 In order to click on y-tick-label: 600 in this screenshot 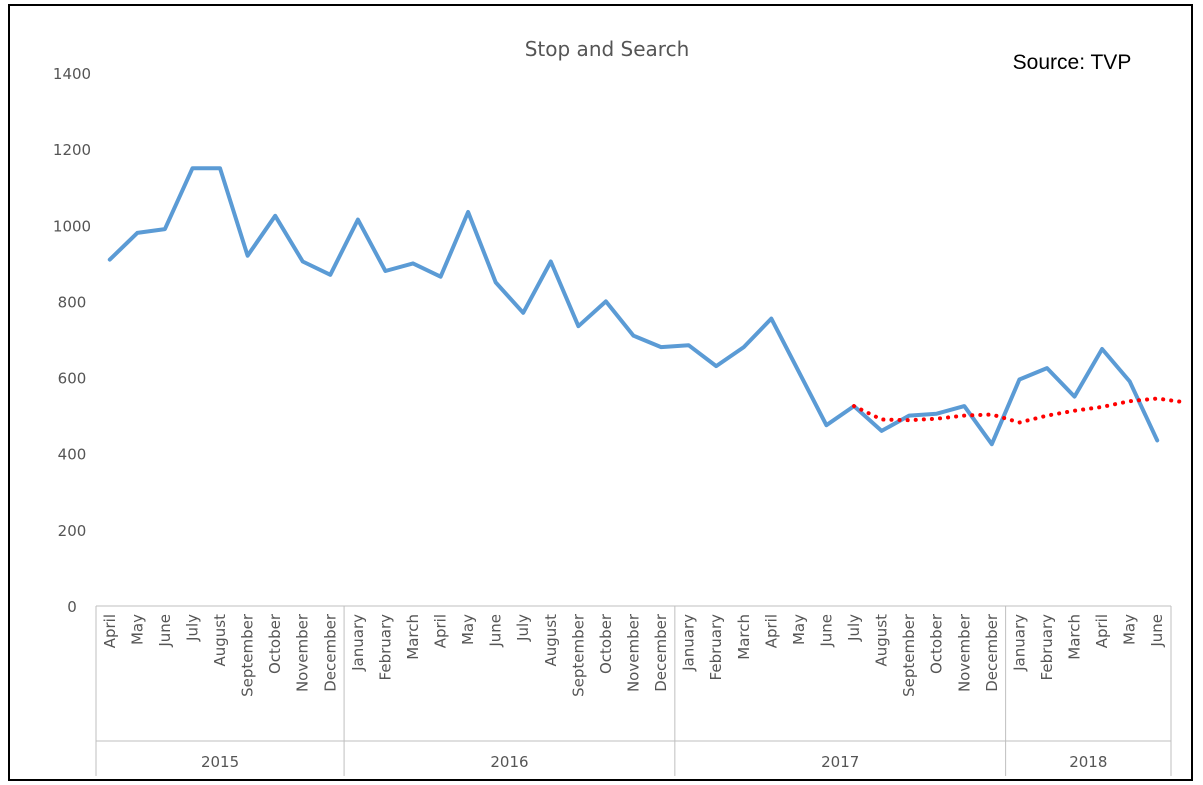, I will do `click(72, 379)`.